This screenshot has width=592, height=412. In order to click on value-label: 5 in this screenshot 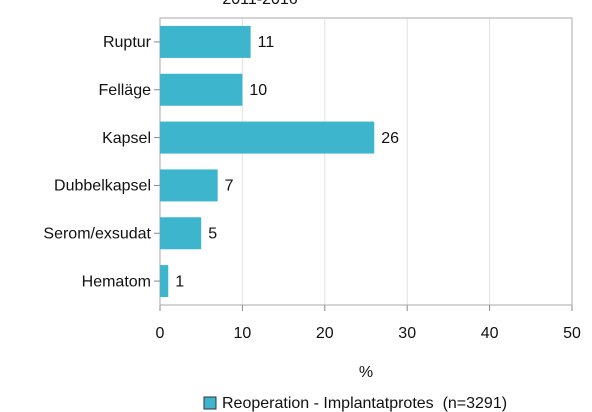, I will do `click(212, 233)`.